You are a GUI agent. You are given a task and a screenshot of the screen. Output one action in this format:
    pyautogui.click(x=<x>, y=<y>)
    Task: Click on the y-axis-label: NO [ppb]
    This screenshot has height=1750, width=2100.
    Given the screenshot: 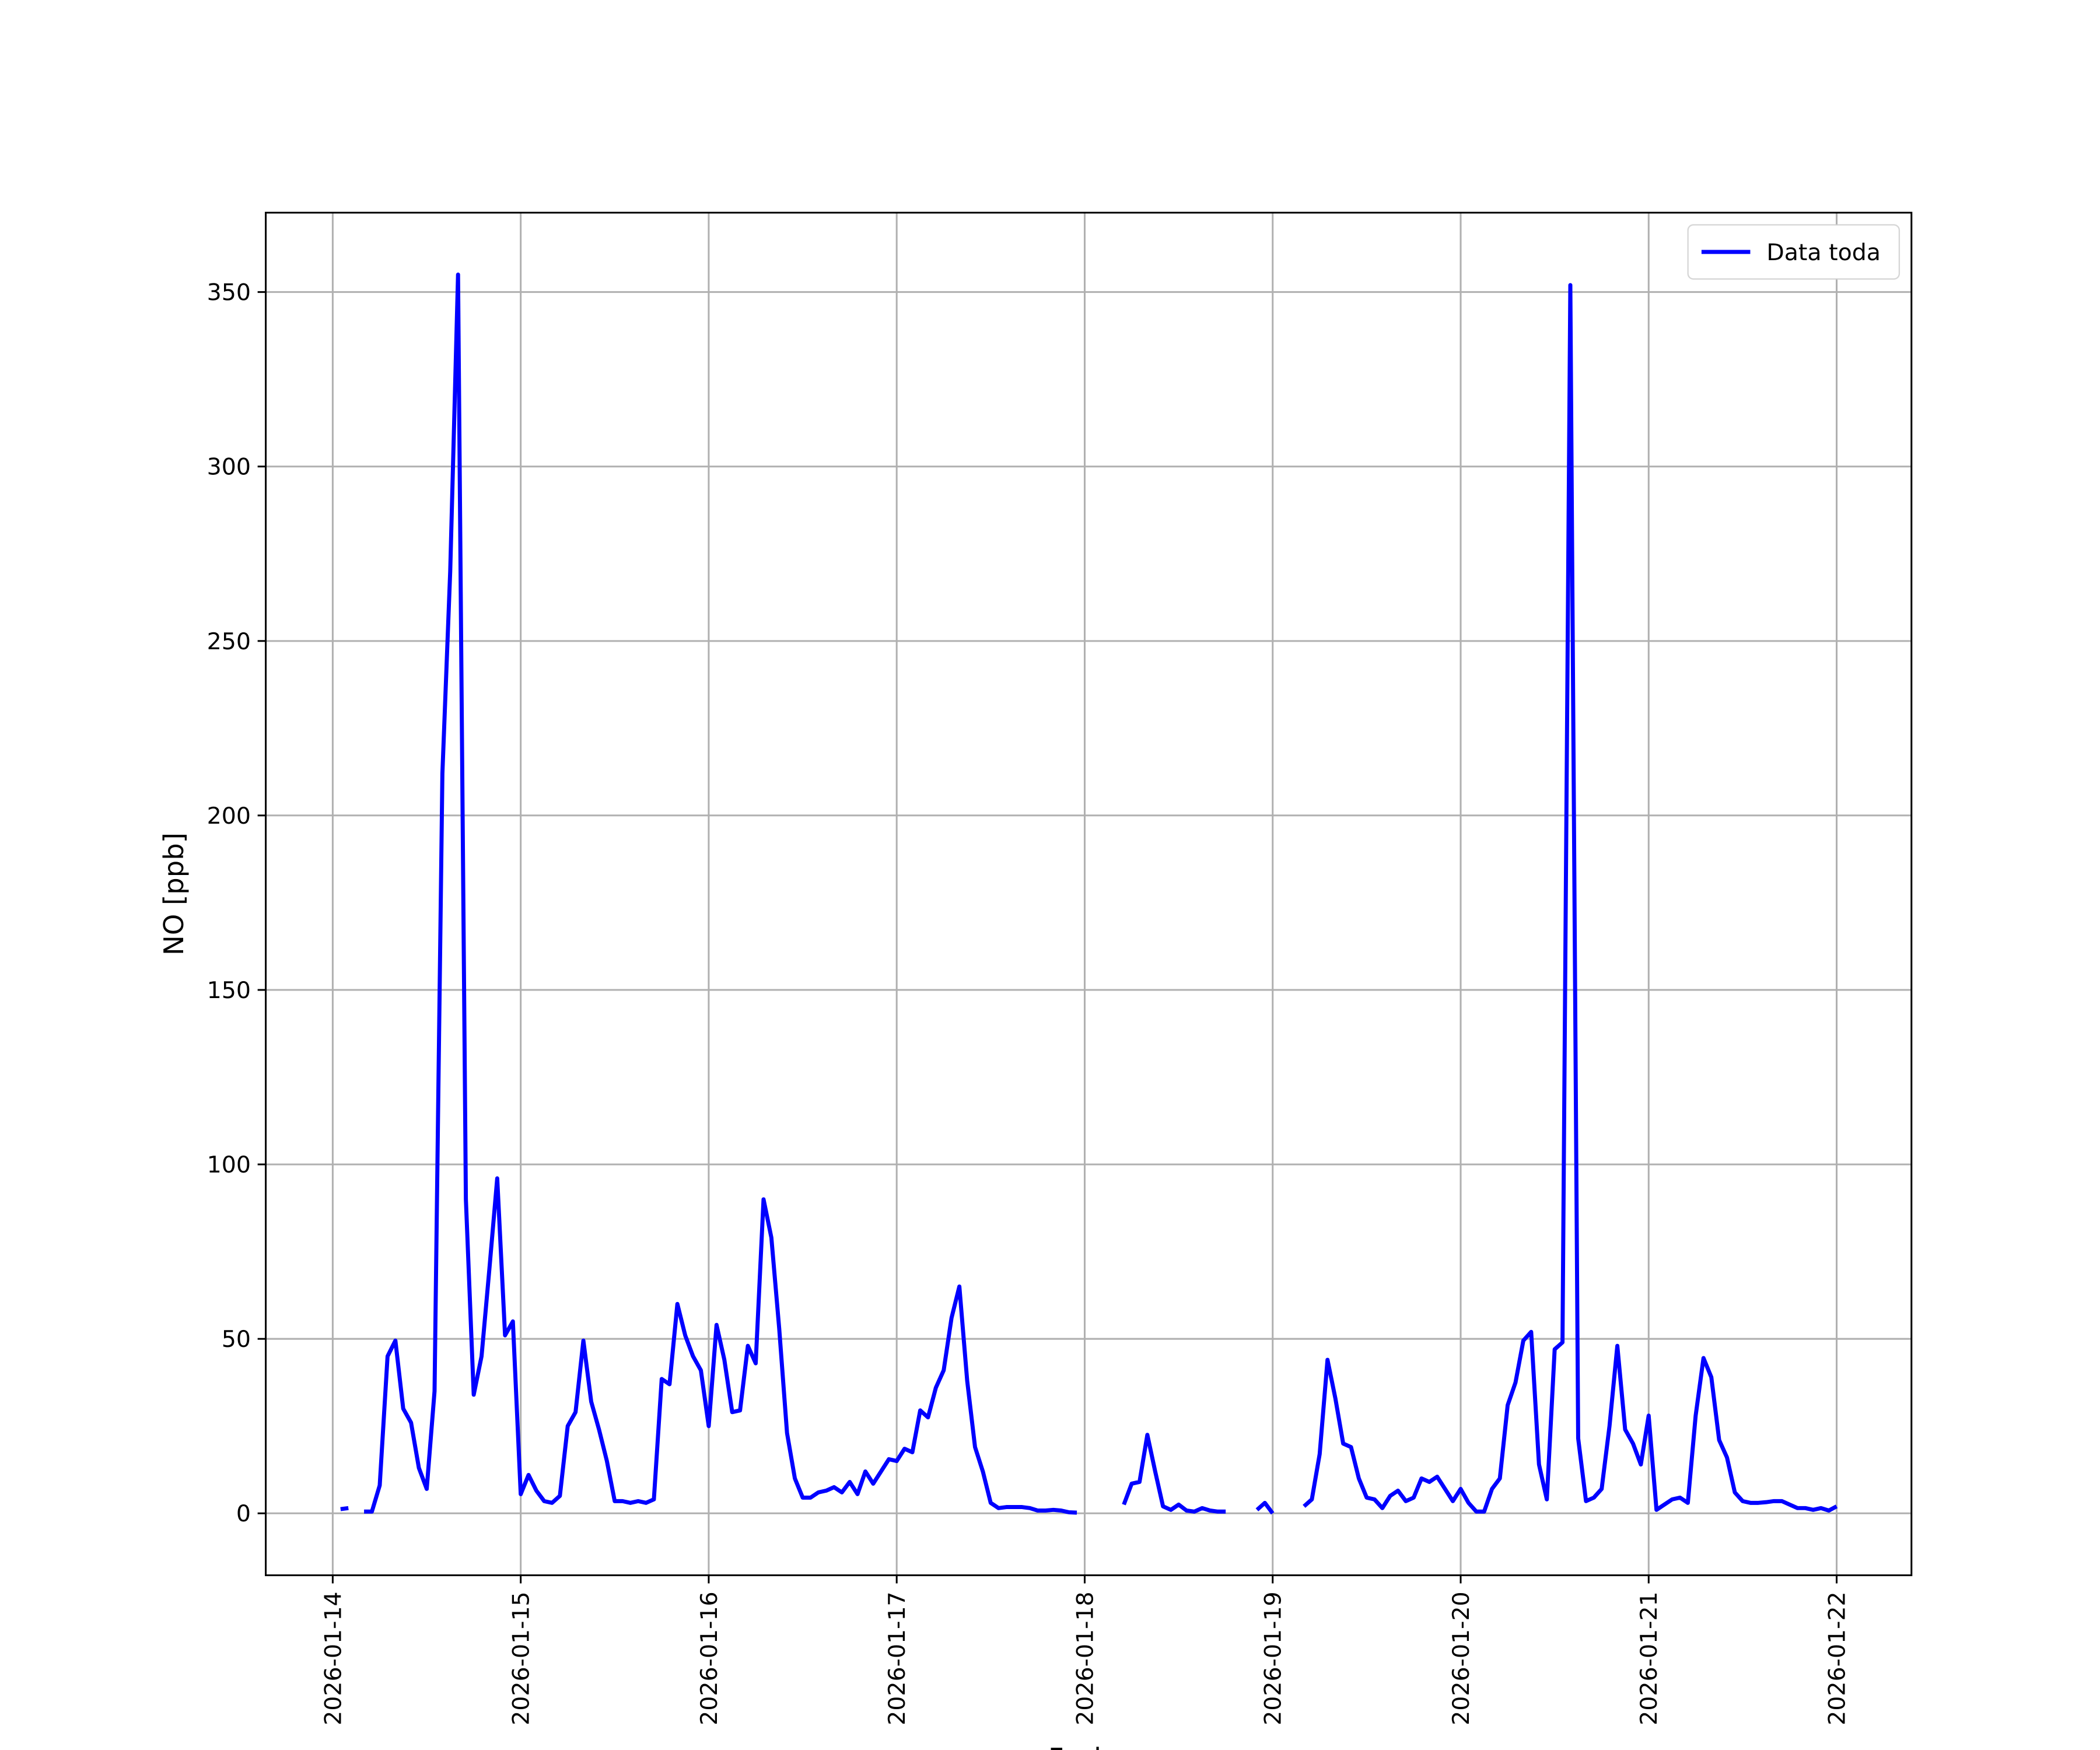 What is the action you would take?
    pyautogui.click(x=174, y=894)
    